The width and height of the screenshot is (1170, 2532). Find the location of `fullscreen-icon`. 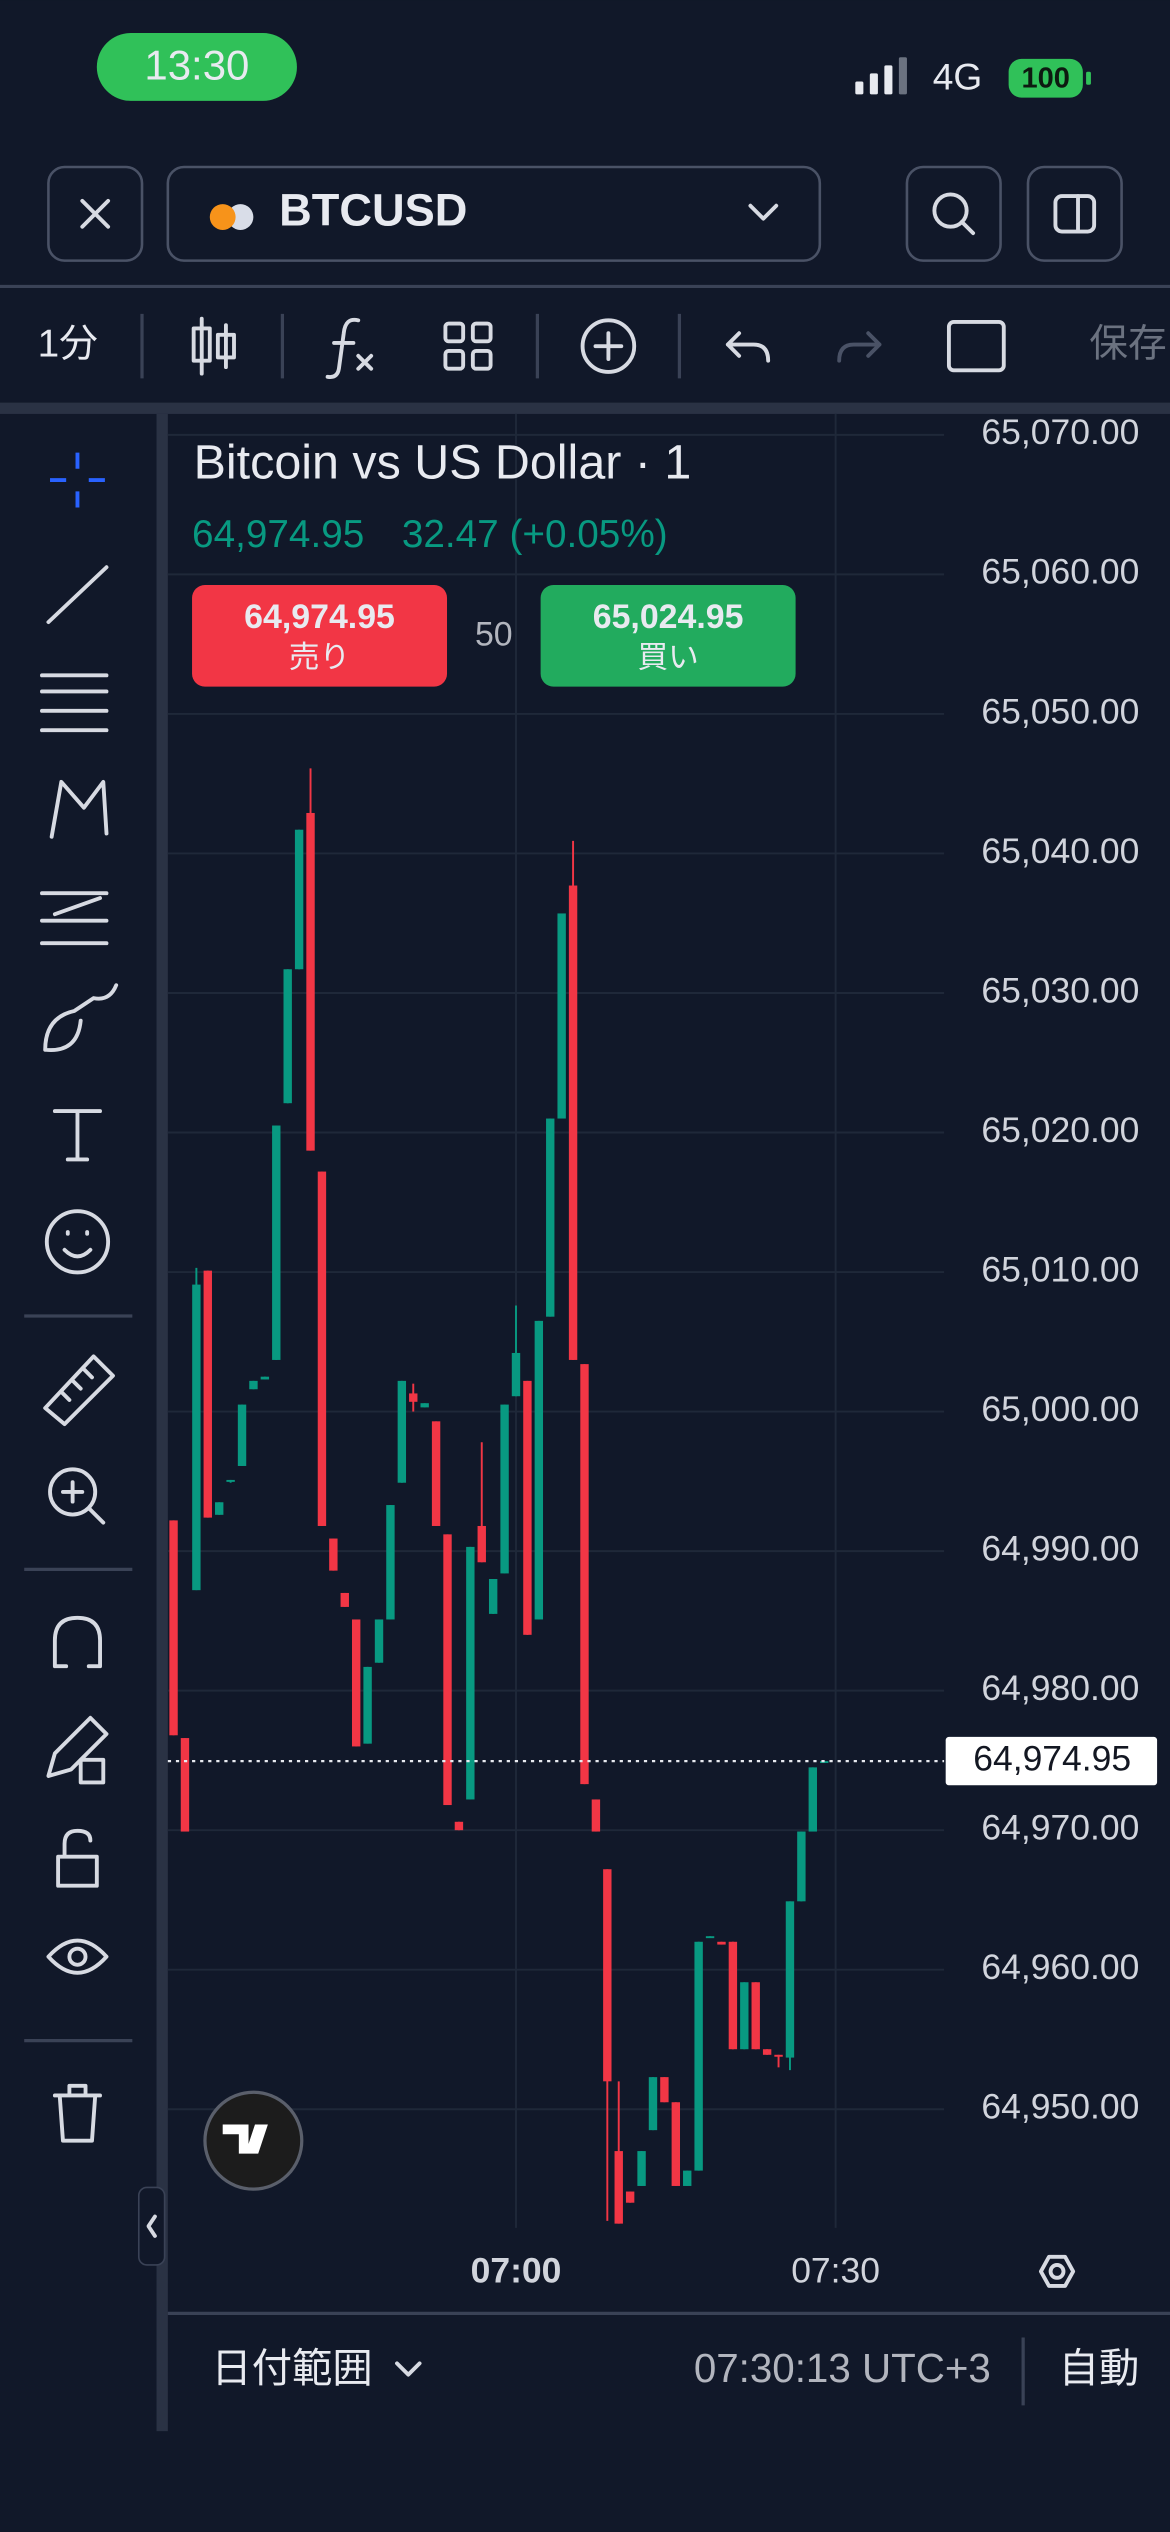

fullscreen-icon is located at coordinates (976, 346).